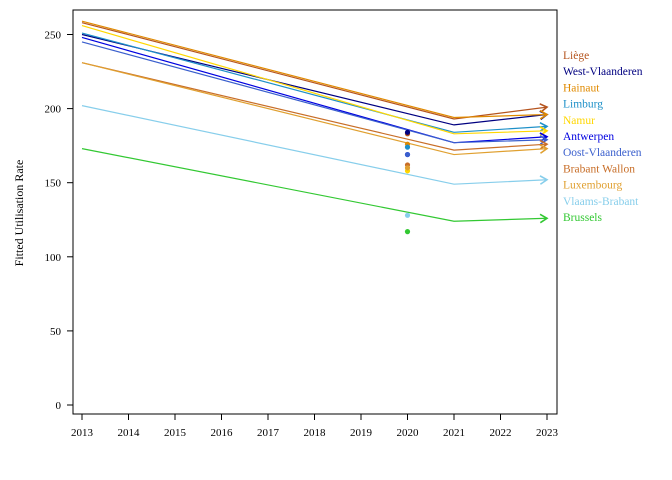 The image size is (672, 480). What do you see at coordinates (454, 433) in the screenshot?
I see `x-tick-label: 2021` at bounding box center [454, 433].